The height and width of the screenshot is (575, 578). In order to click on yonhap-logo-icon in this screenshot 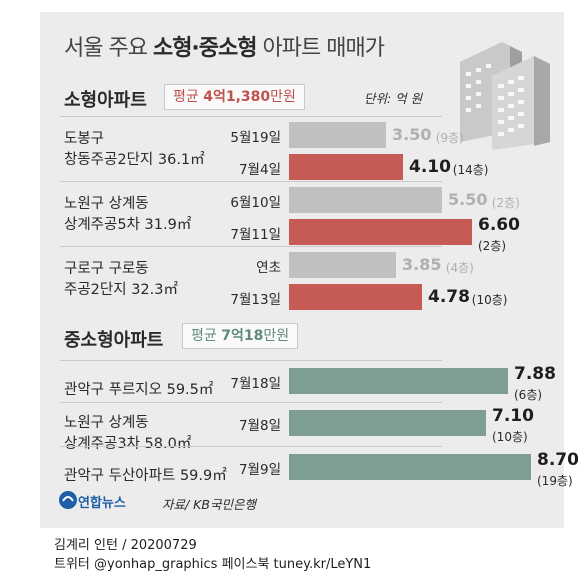, I will do `click(68, 500)`.